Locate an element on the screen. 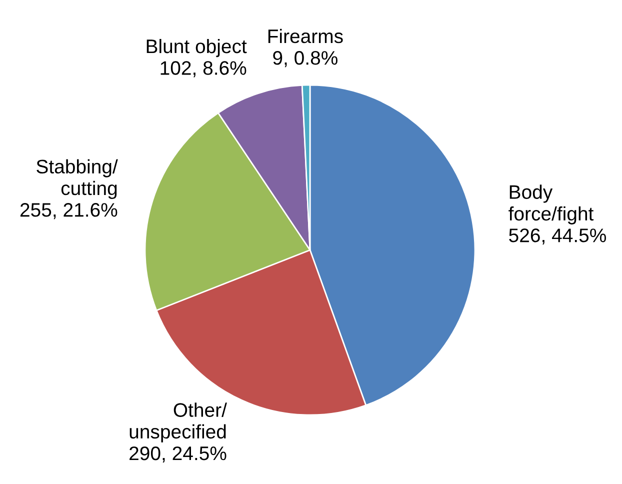  data-label: 102, 8.6% is located at coordinates (203, 69).